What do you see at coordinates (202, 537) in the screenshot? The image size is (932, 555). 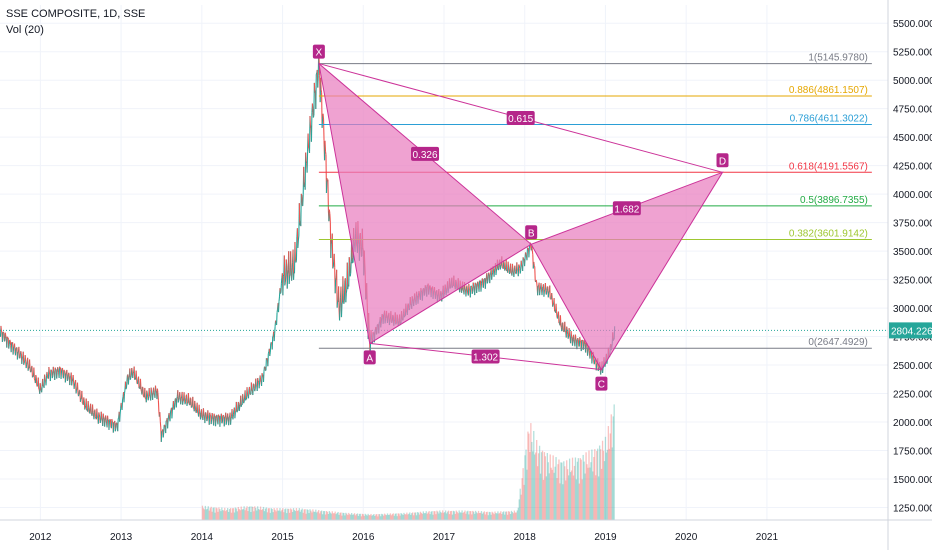 I see `time-tick-label: 2014` at bounding box center [202, 537].